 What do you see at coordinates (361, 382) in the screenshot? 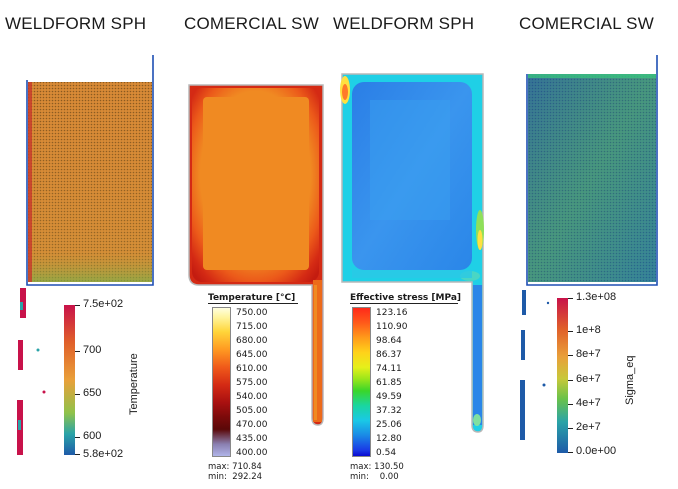
I see `stress-legend-bar` at bounding box center [361, 382].